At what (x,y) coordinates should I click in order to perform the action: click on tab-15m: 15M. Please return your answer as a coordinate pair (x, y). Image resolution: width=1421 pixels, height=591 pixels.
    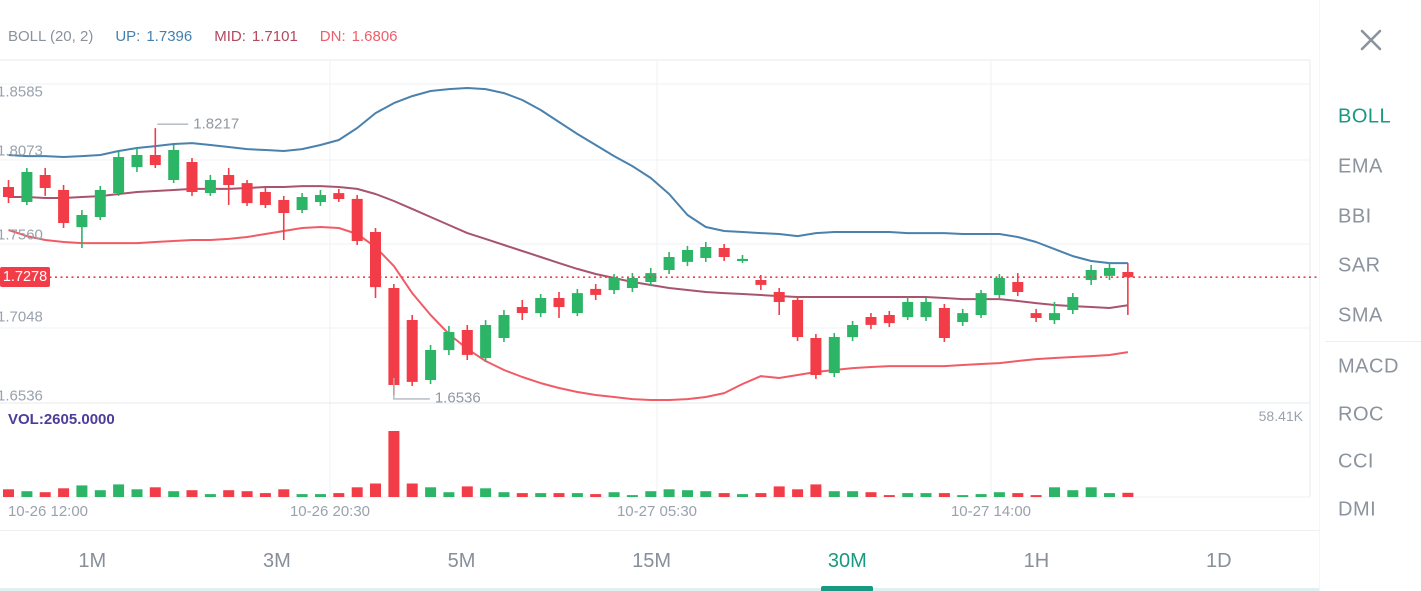
    Looking at the image, I should click on (652, 561).